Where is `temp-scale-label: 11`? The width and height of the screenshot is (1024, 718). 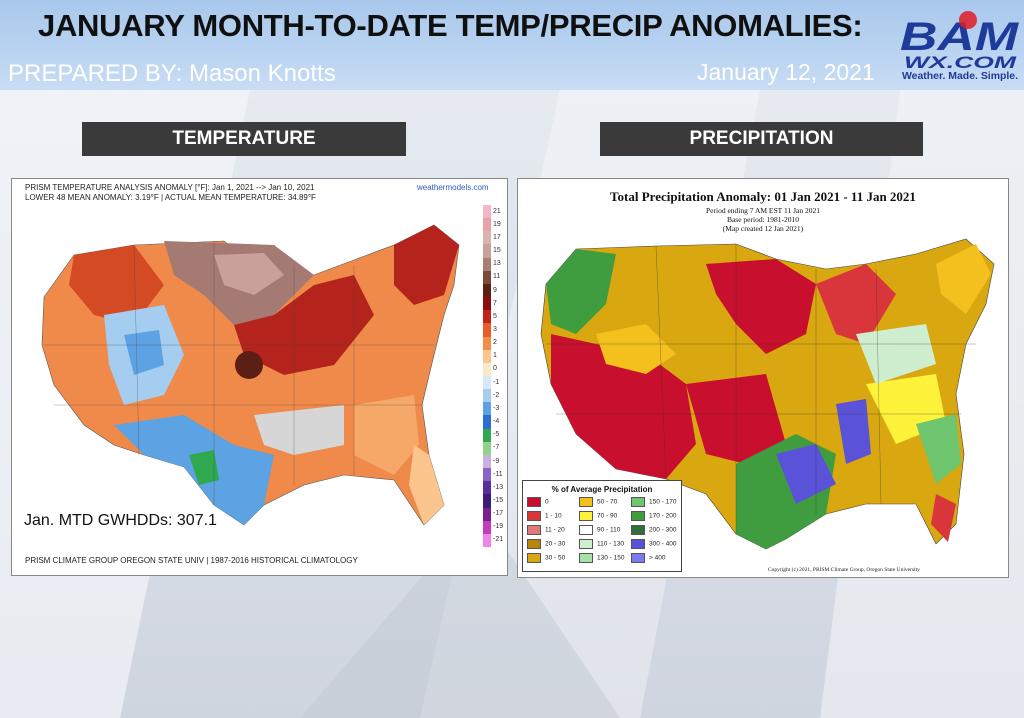
temp-scale-label: 11 is located at coordinates (497, 277).